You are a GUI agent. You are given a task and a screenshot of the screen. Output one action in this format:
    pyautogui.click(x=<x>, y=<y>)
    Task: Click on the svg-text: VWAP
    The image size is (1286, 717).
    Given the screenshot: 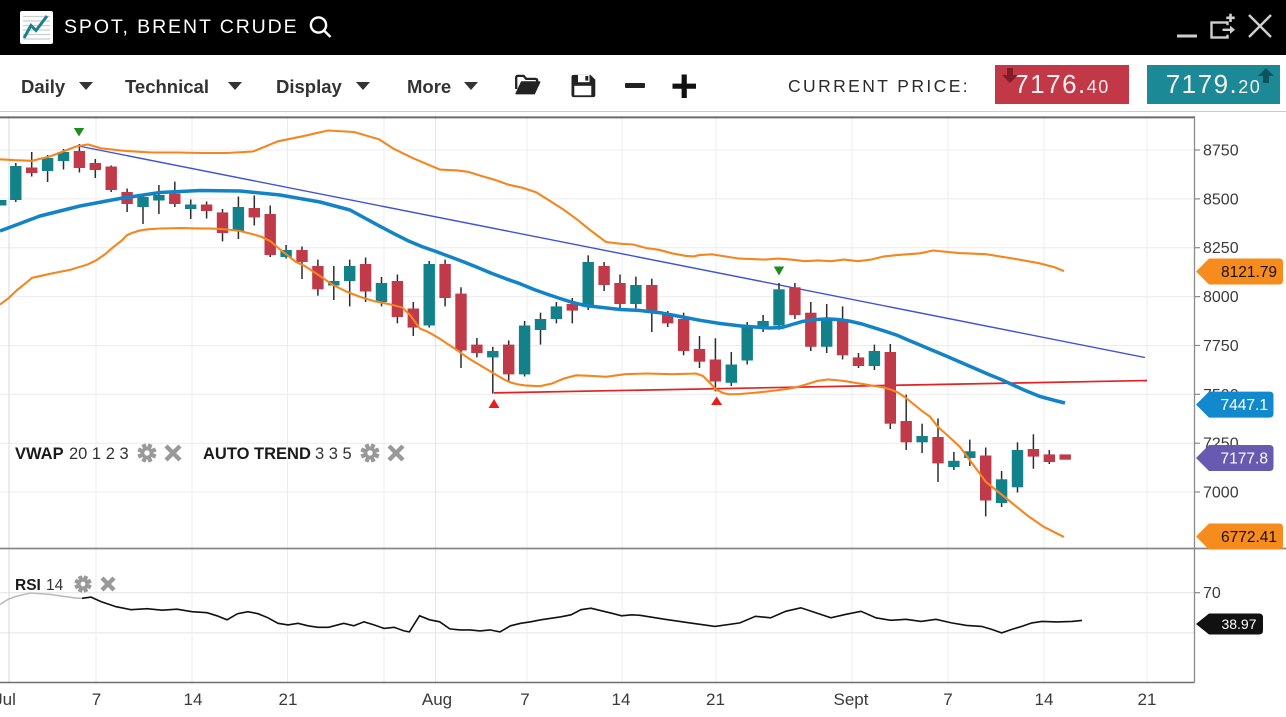 What is the action you would take?
    pyautogui.click(x=39, y=454)
    